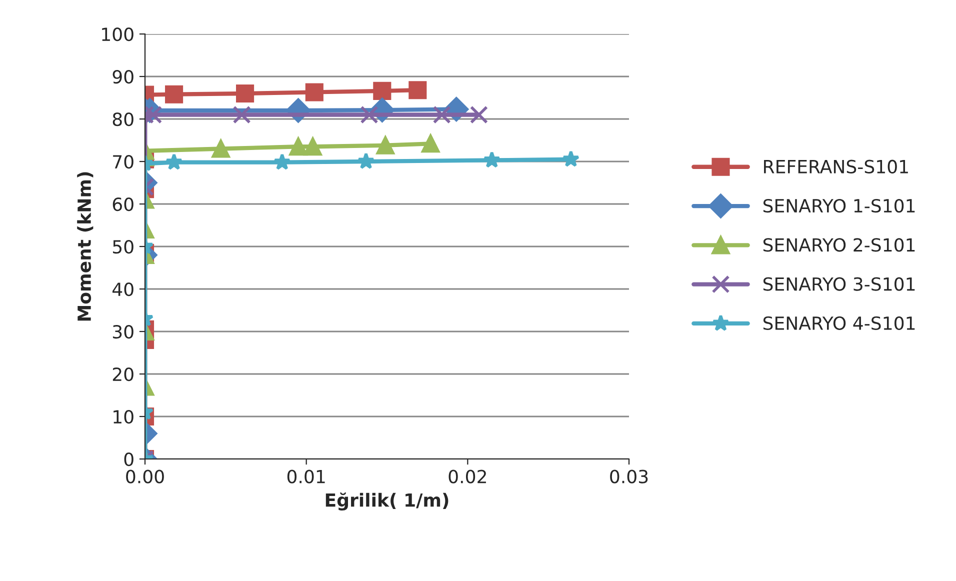 The width and height of the screenshot is (956, 581). Describe the element at coordinates (123, 119) in the screenshot. I see `y-tick-label: 80` at that location.